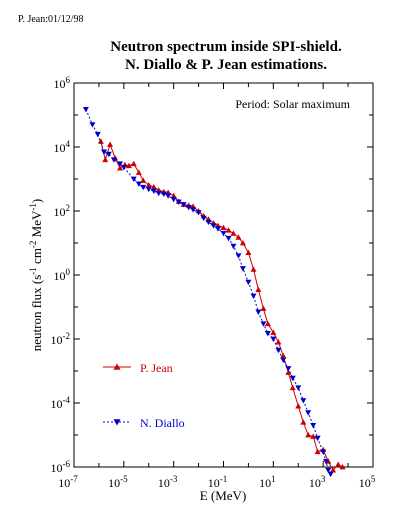 This screenshot has width=403, height=526. I want to click on legend-marker-p-jean, so click(117, 366).